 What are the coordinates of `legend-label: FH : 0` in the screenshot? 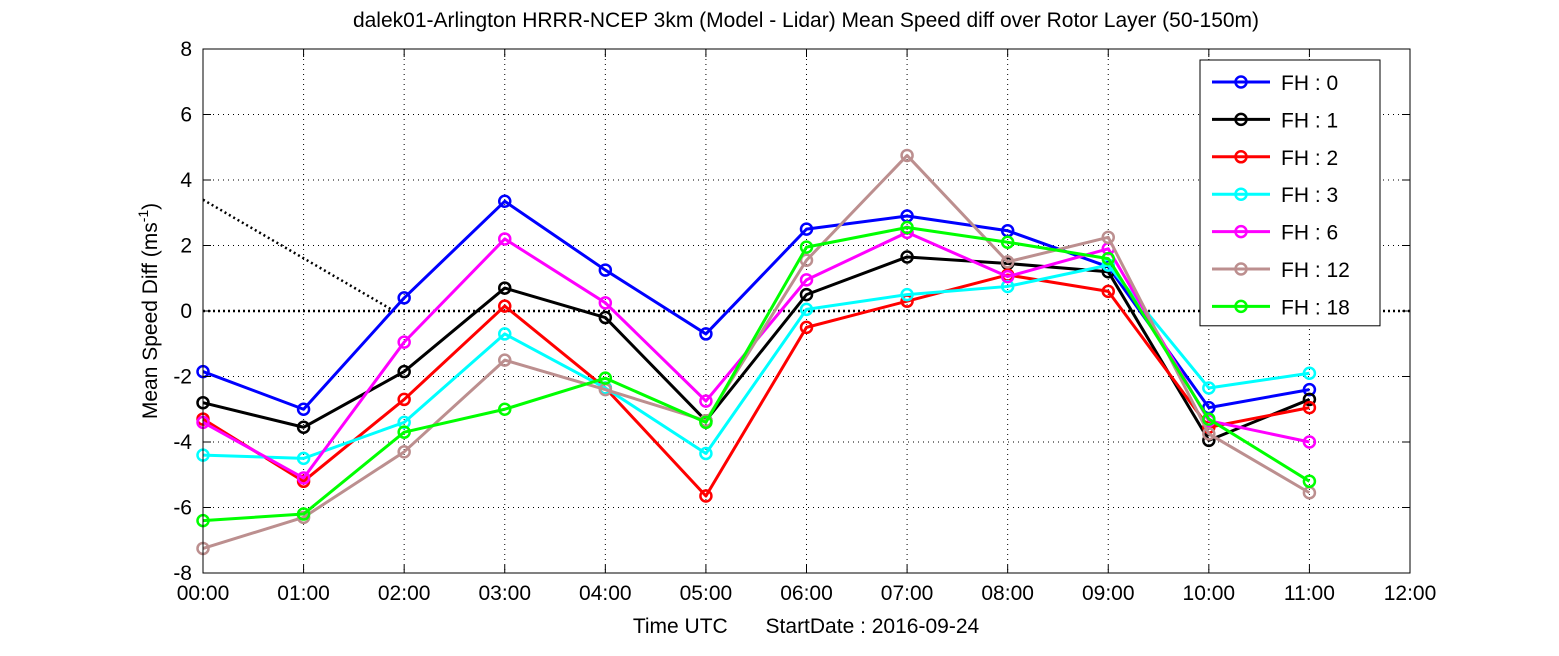 It's located at (1309, 83).